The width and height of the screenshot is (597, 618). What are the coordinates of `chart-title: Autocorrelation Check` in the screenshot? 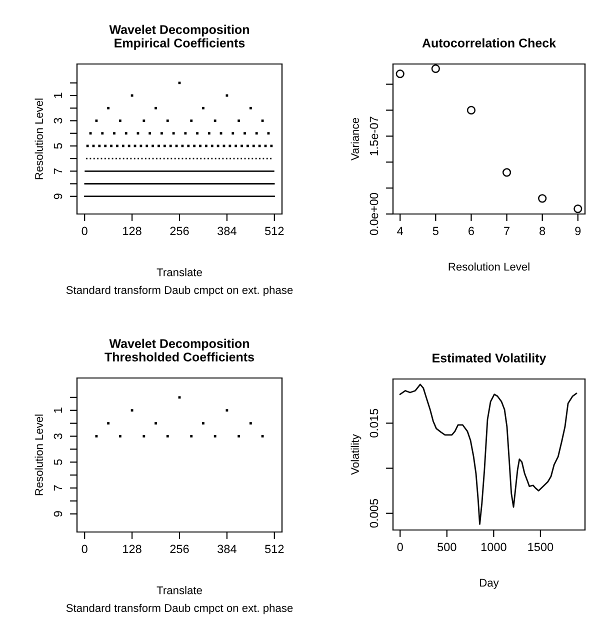 It's located at (489, 43).